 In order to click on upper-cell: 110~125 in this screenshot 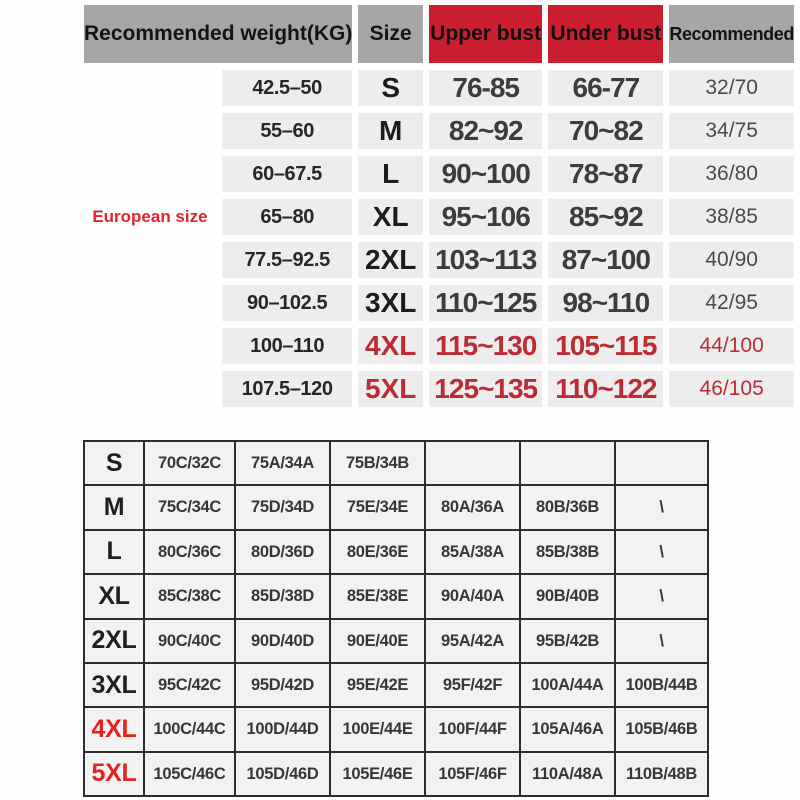, I will do `click(486, 303)`.